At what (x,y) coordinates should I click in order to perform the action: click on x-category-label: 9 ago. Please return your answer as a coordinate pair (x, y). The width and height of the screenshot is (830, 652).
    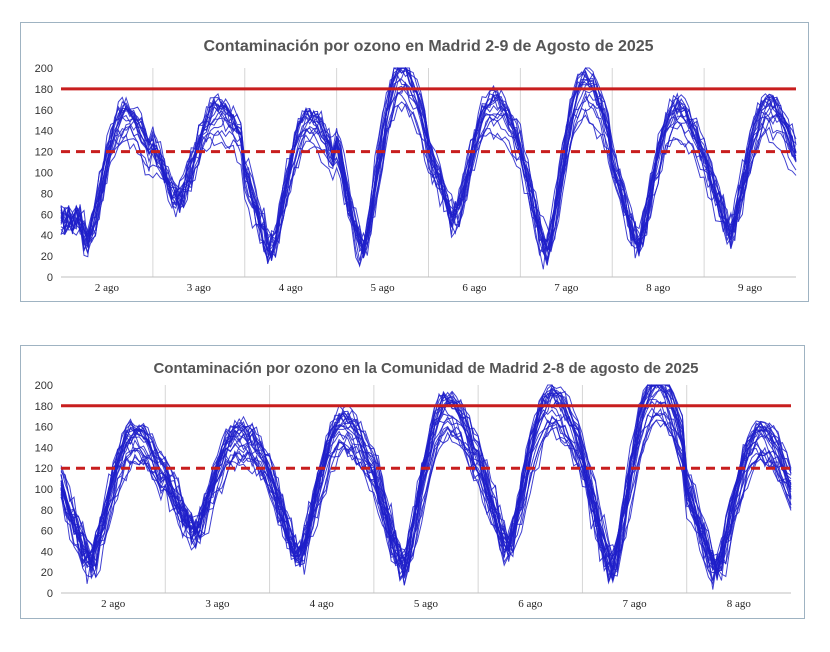
    Looking at the image, I should click on (750, 288).